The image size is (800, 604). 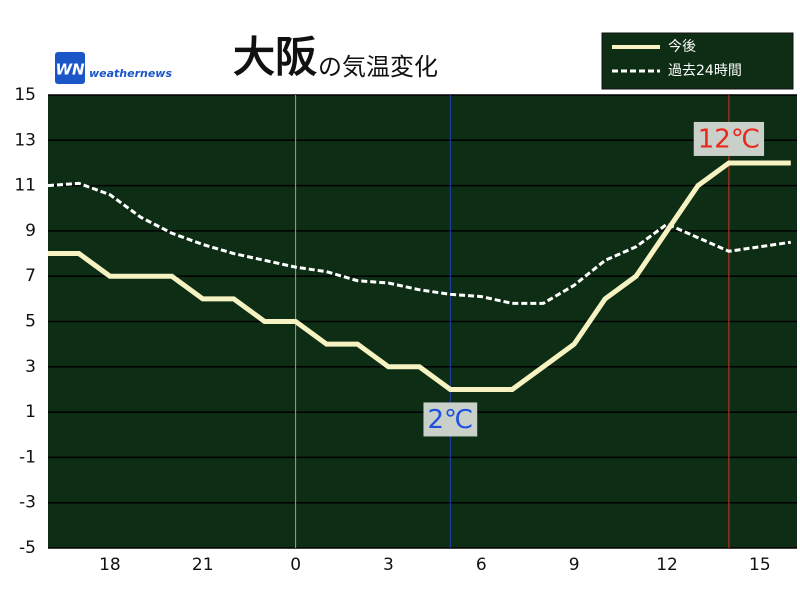 I want to click on y-tick-label: 15, so click(x=25, y=95).